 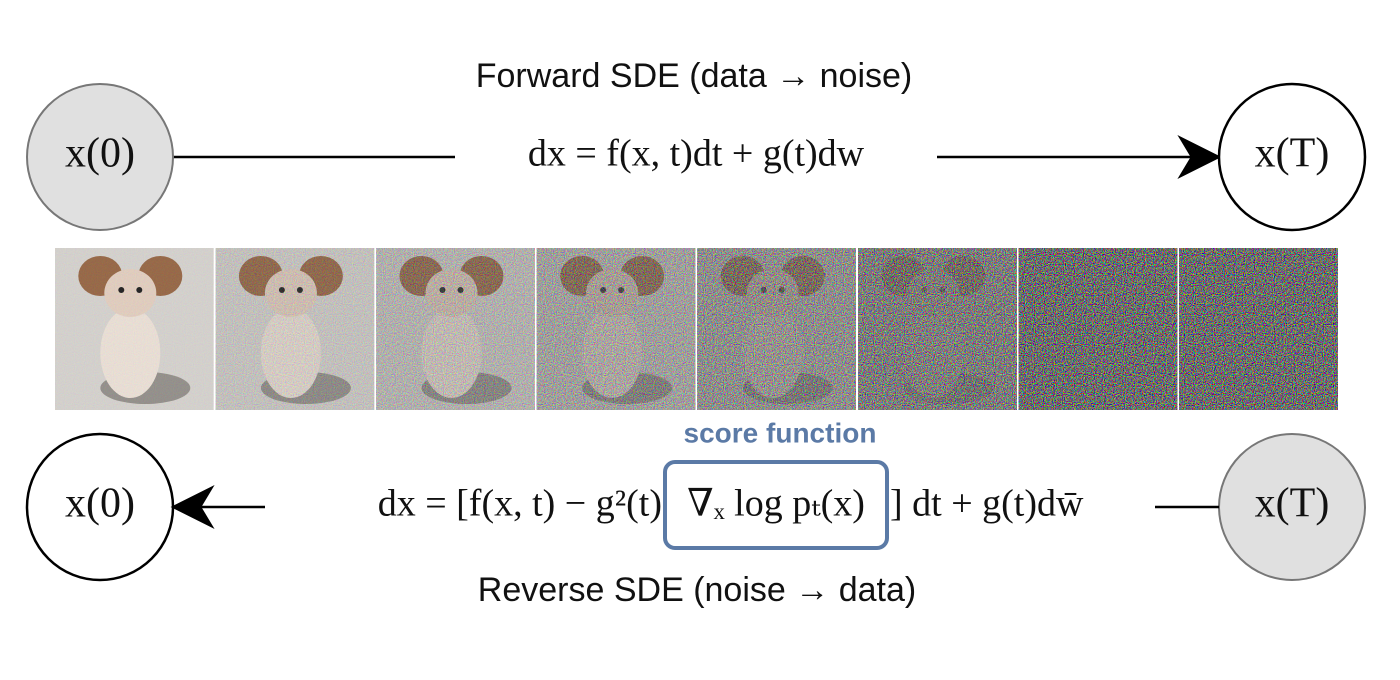 What do you see at coordinates (697, 590) in the screenshot?
I see `reverse-label: Reverse SDE (noise → data)` at bounding box center [697, 590].